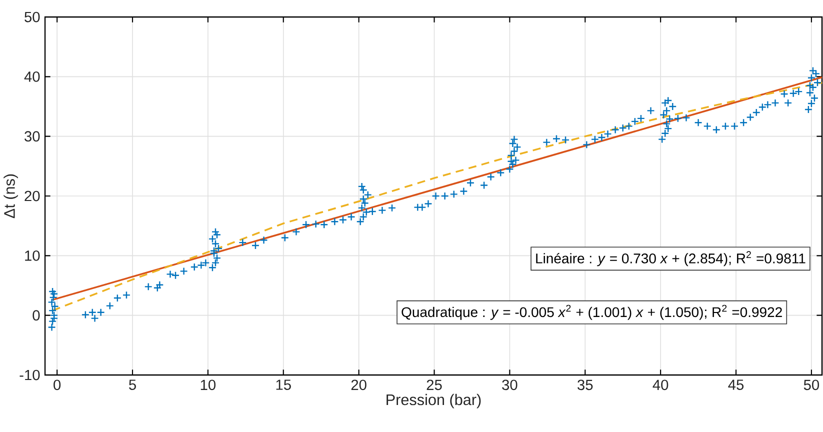 The width and height of the screenshot is (823, 432). Describe the element at coordinates (283, 385) in the screenshot. I see `x-tick-label: 15` at that location.